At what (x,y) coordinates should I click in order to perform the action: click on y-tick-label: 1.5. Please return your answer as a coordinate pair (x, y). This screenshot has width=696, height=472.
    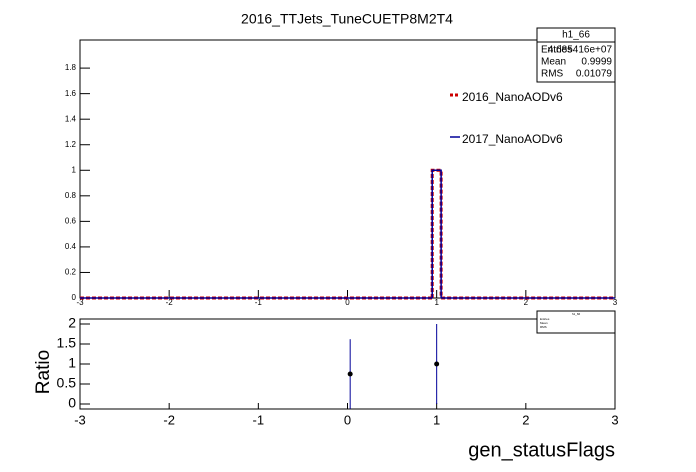
    Looking at the image, I should click on (67, 343).